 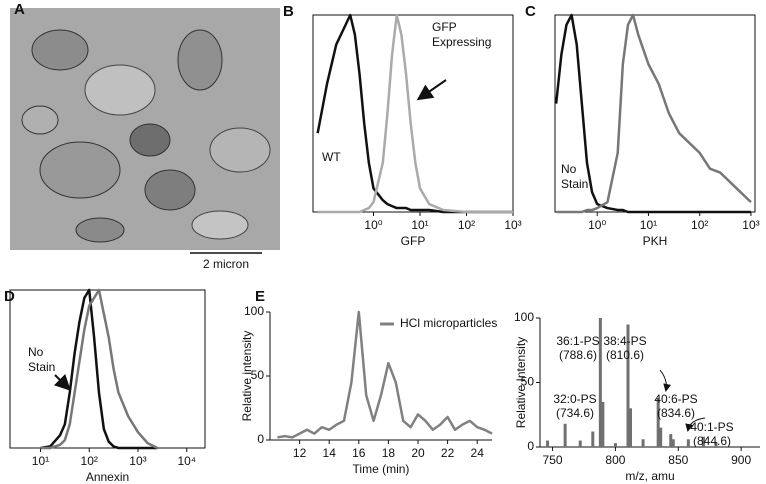 I want to click on panel-letter: B, so click(x=288, y=11).